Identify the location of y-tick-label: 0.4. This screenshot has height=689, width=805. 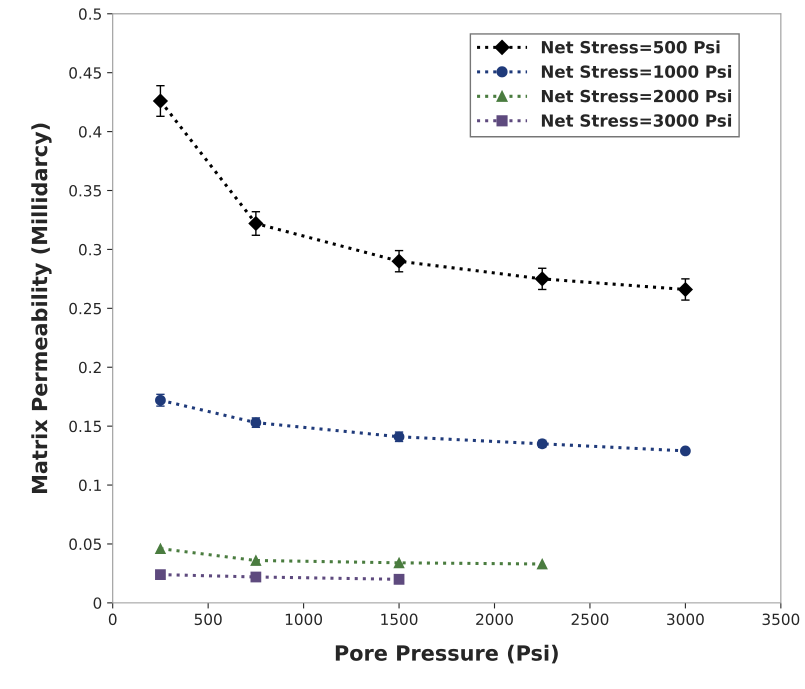
(90, 132).